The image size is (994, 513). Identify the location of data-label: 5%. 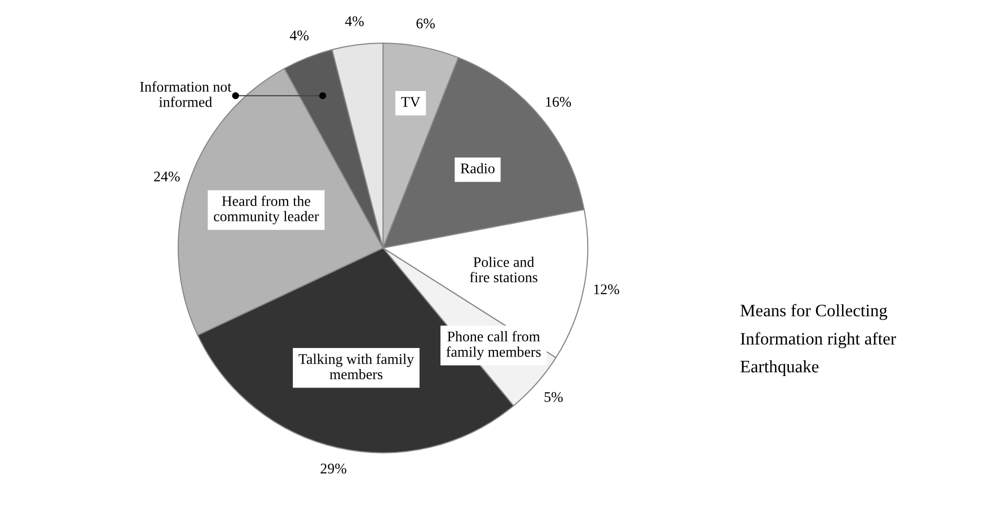
(553, 397).